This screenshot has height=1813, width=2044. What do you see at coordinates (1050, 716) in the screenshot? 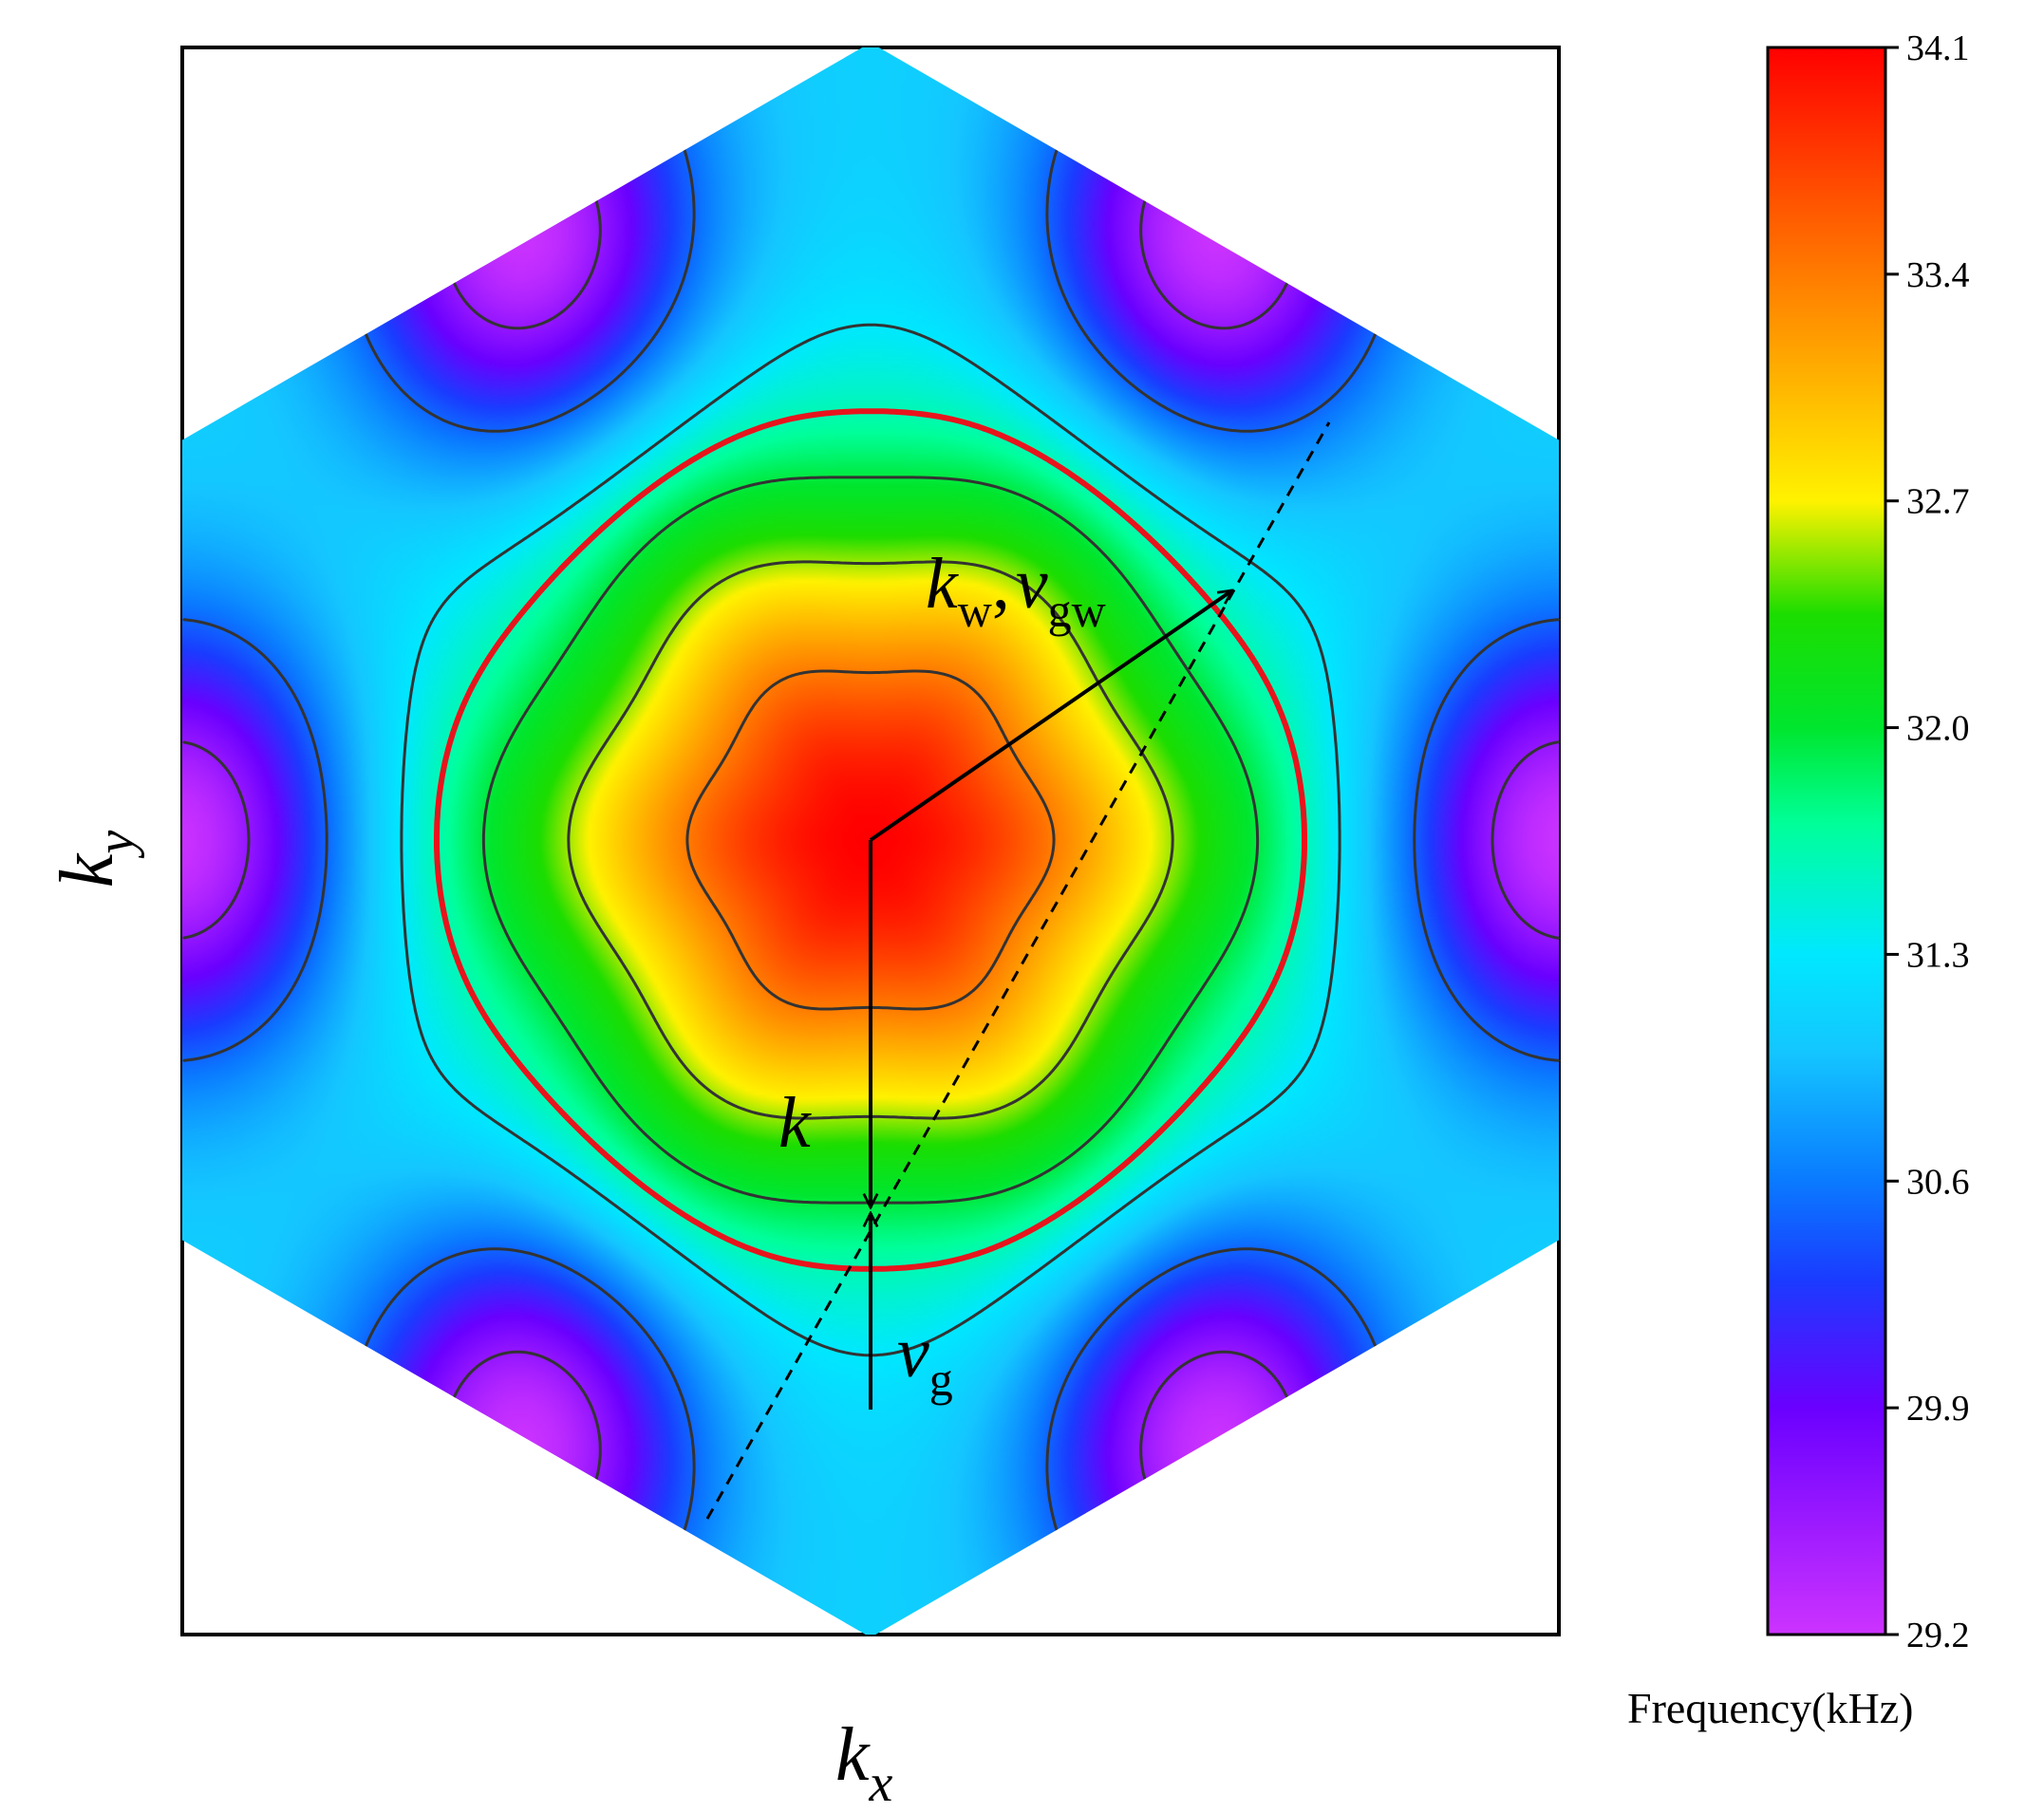
I see `kw-vgw-arrow` at bounding box center [1050, 716].